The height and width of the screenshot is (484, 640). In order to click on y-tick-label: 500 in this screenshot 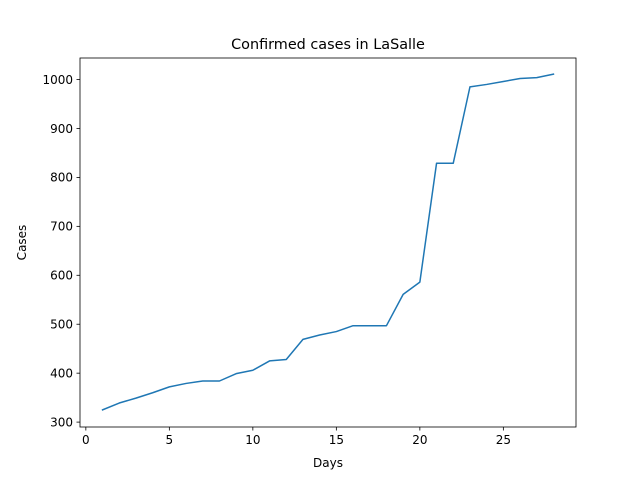, I will do `click(61, 325)`.